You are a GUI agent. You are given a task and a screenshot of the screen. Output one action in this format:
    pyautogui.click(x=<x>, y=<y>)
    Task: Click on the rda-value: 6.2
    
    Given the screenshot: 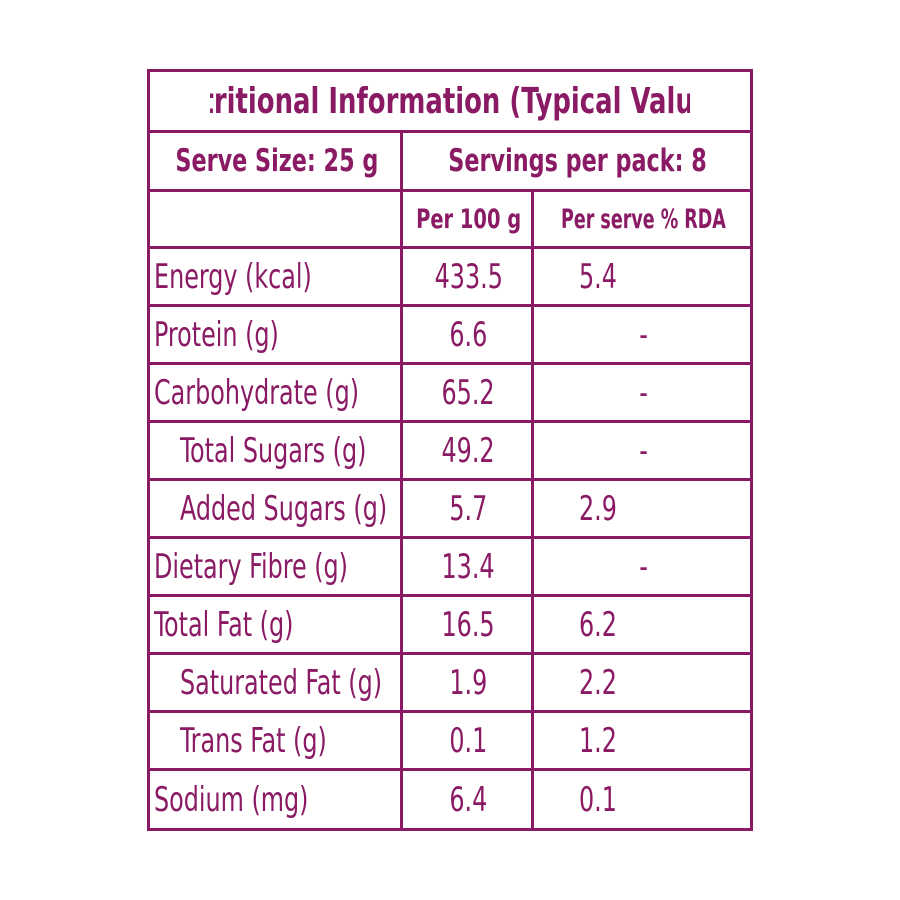 What is the action you would take?
    pyautogui.click(x=598, y=624)
    